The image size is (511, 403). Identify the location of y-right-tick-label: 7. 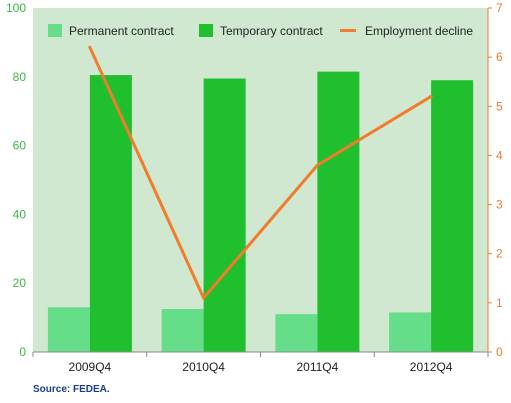
(499, 8).